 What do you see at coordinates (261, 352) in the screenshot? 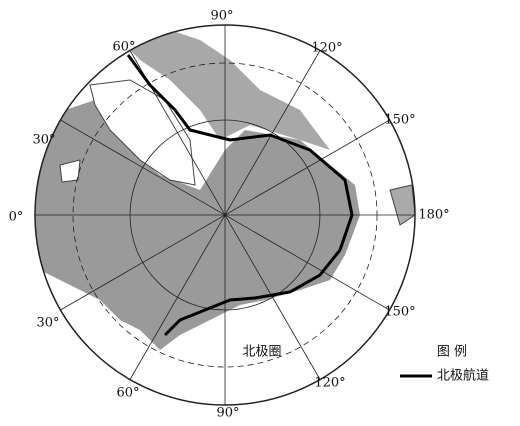
I see `arctic-circle-label: 北极圈` at bounding box center [261, 352].